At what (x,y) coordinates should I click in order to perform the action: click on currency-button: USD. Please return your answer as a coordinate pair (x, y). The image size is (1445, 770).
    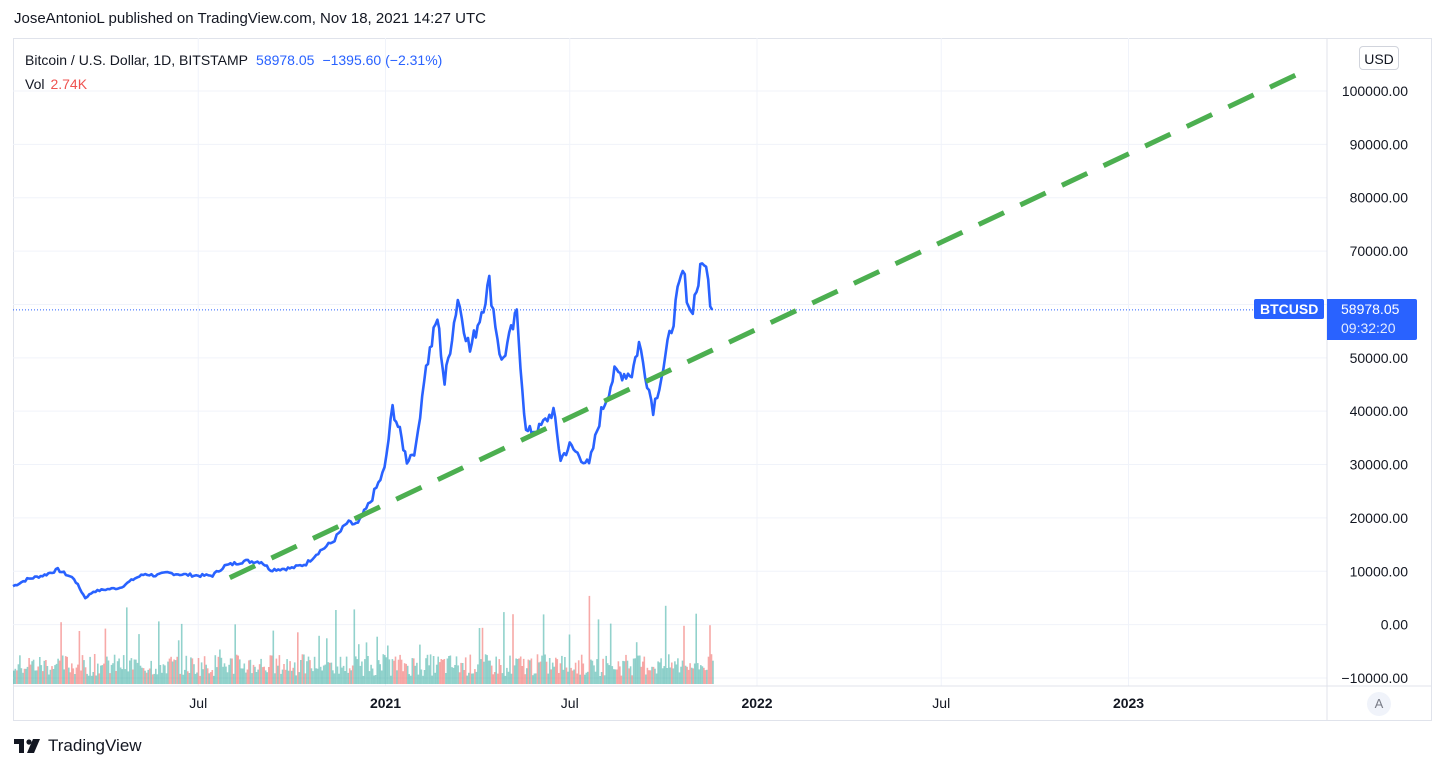
    Looking at the image, I should click on (1379, 58).